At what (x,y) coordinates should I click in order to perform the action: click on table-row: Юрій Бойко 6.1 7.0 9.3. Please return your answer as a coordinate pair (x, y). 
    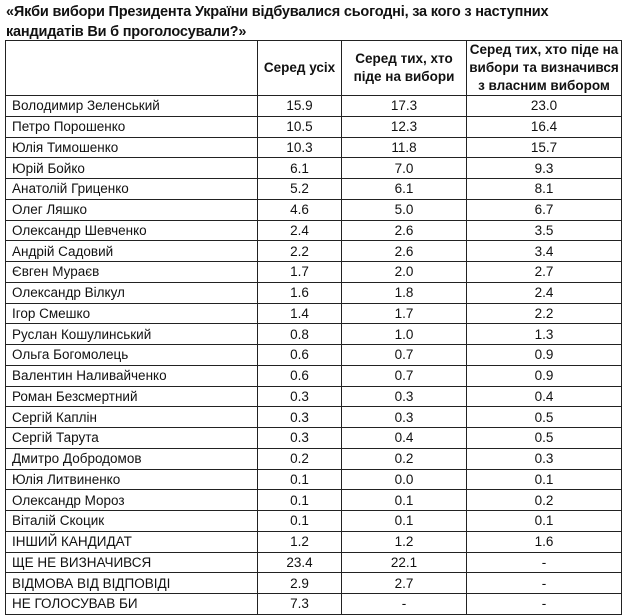
    Looking at the image, I should click on (313, 168).